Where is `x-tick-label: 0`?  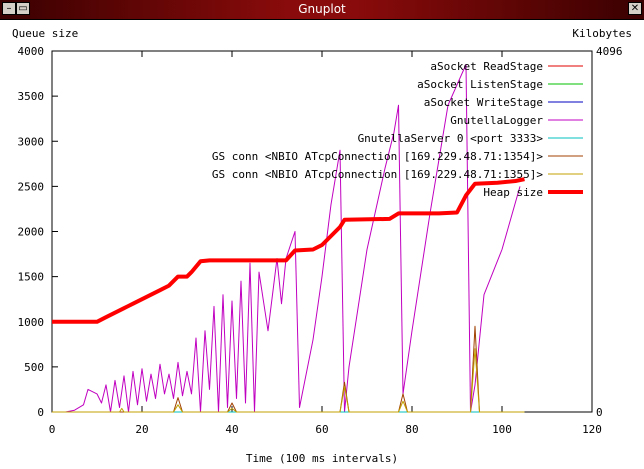
x-tick-label: 0 is located at coordinates (52, 429).